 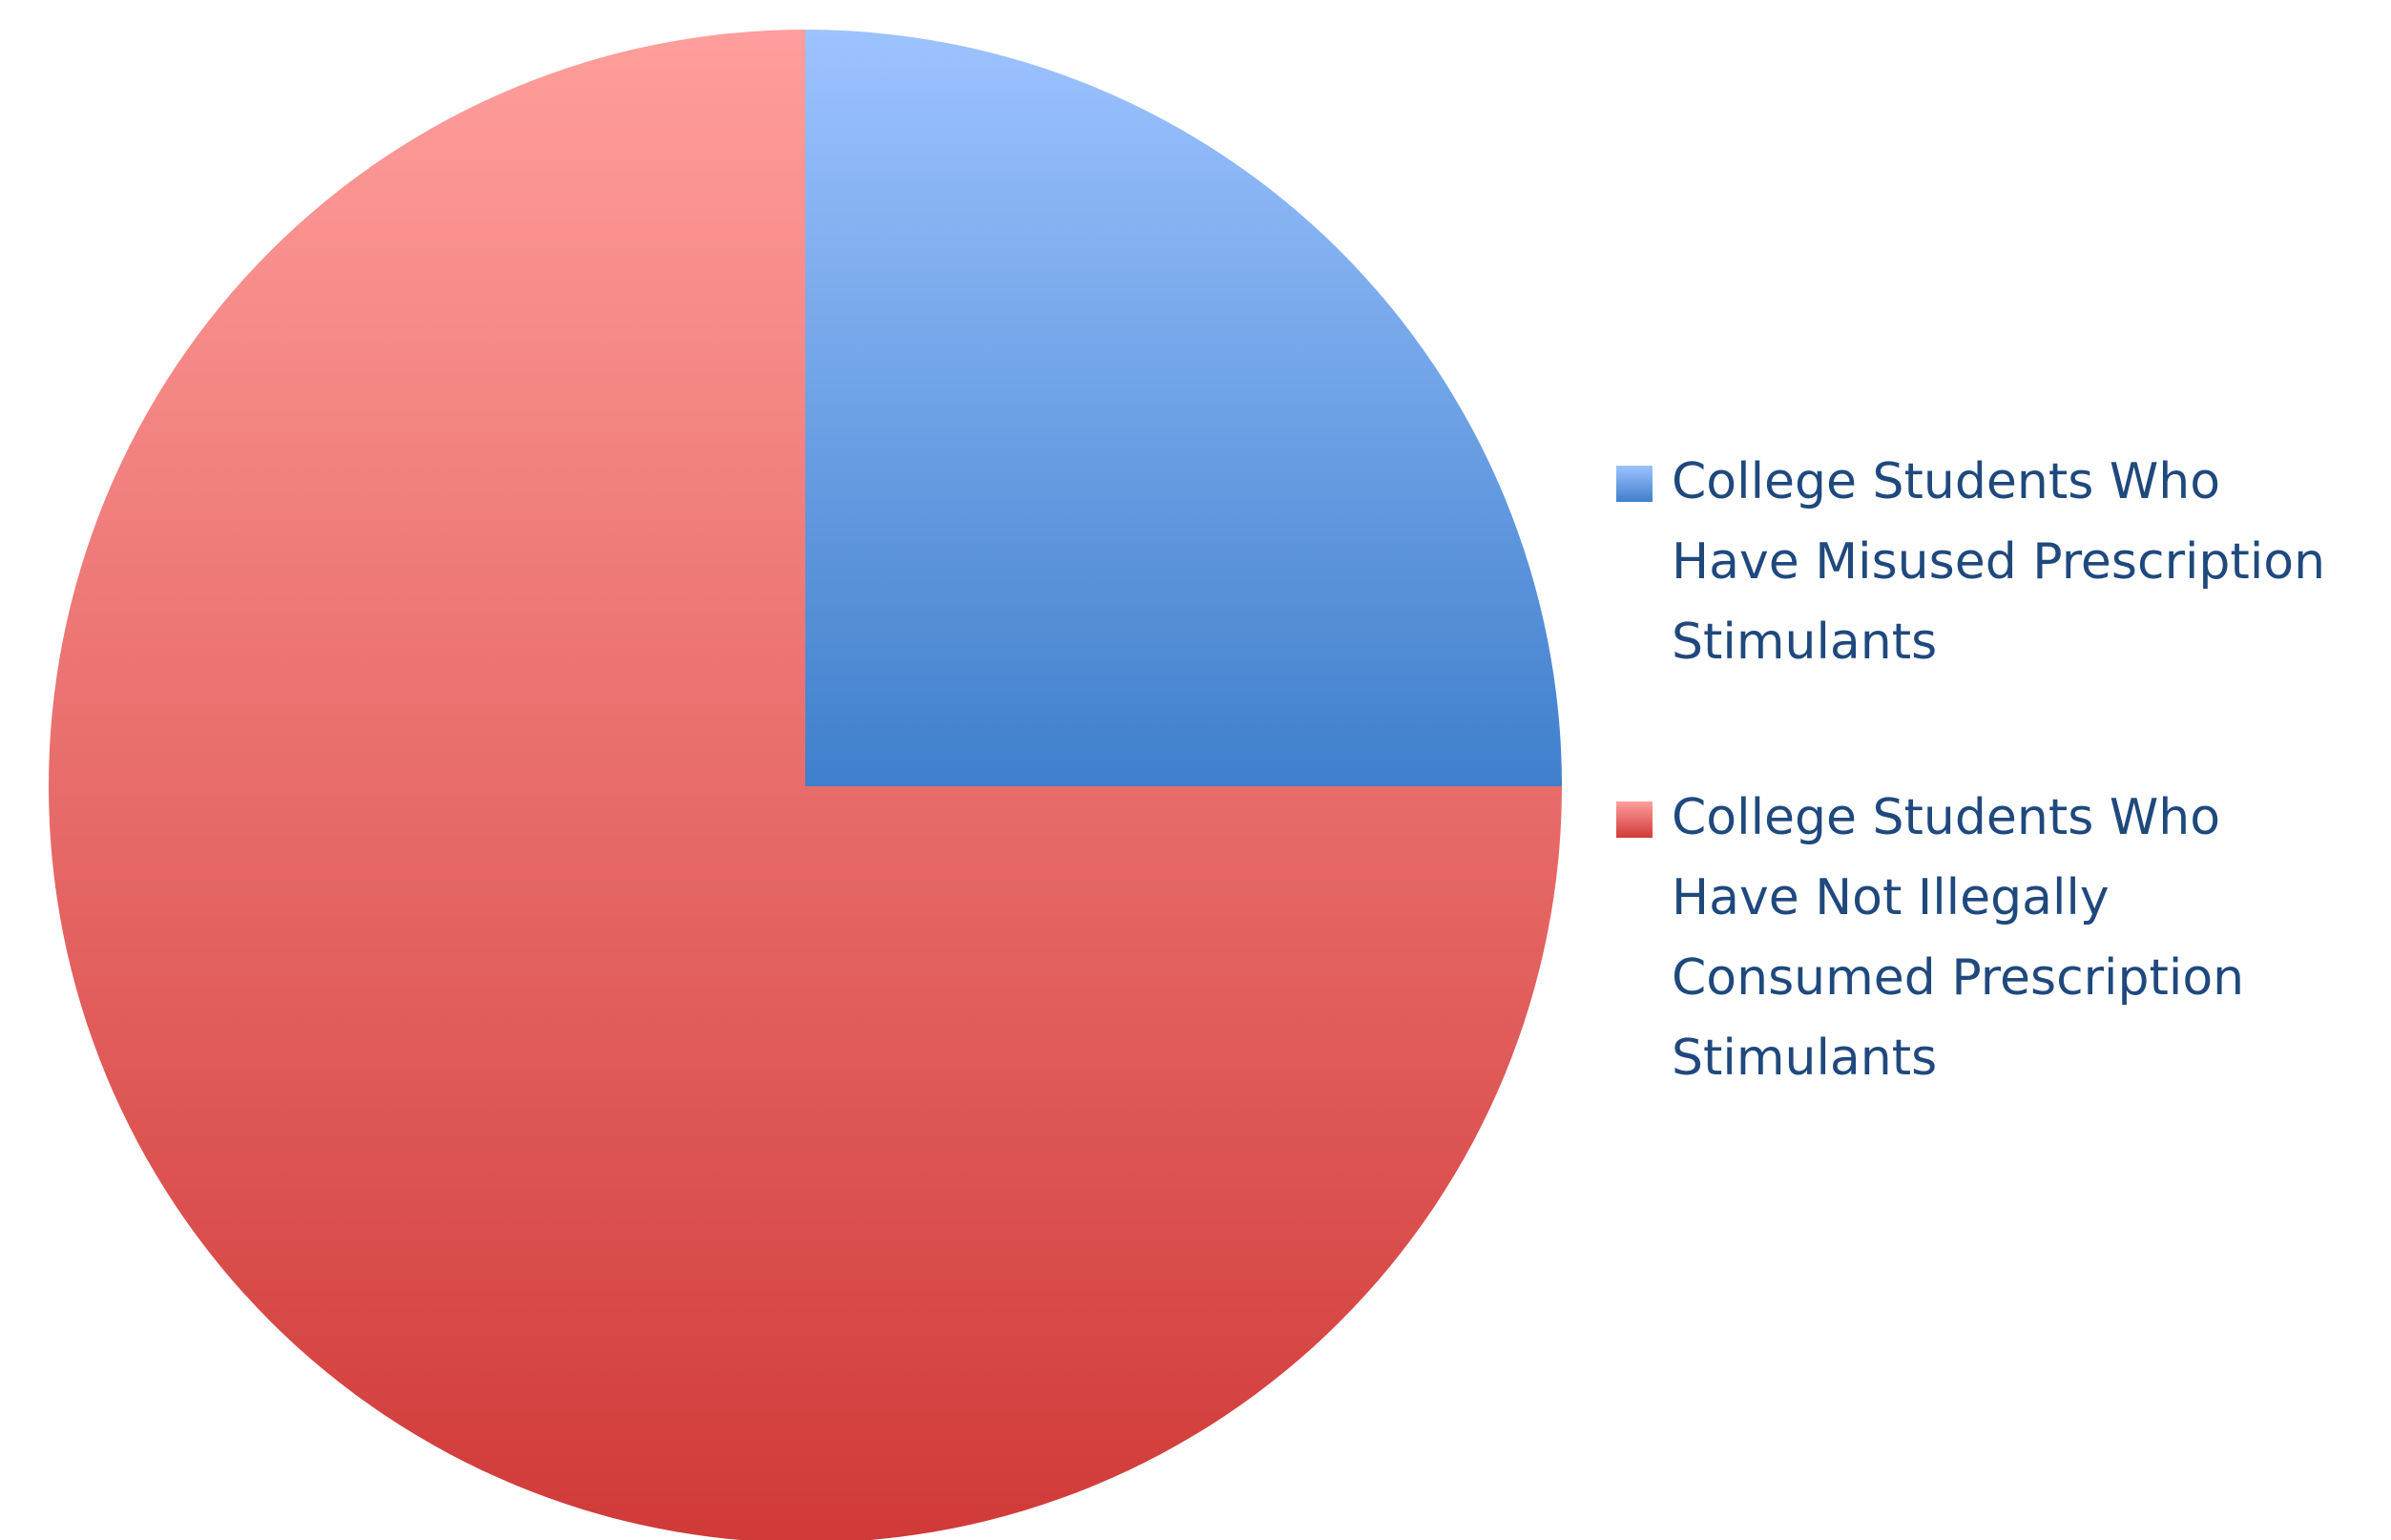 I want to click on legend-label-line: Consumed Prescription, so click(x=1958, y=978).